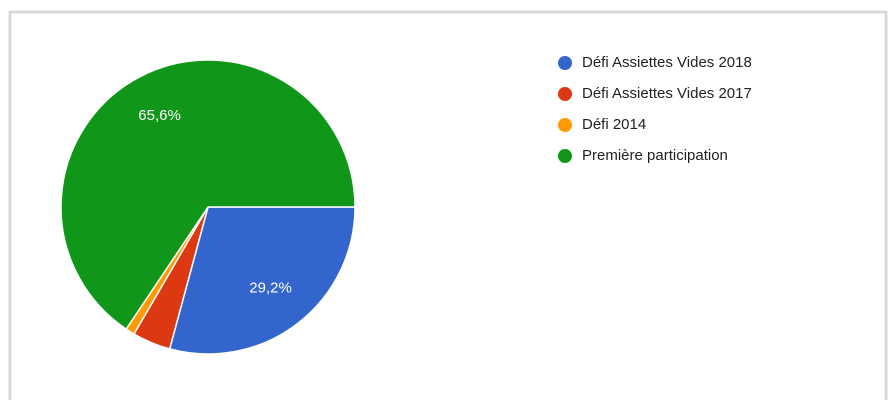 The image size is (888, 400). I want to click on pie-slice, so click(262, 280).